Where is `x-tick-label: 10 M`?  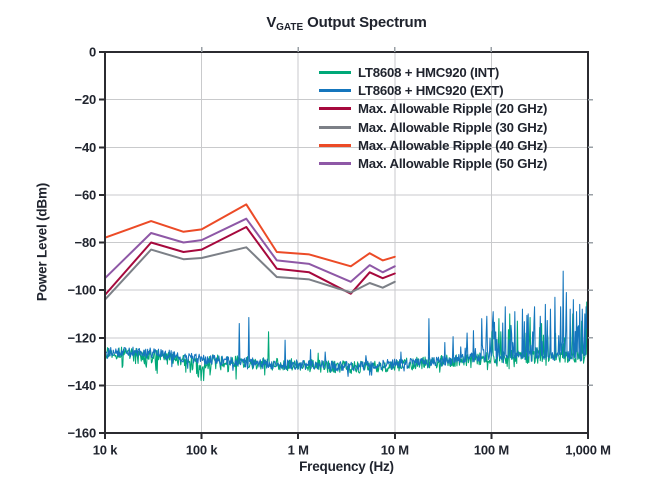 x-tick-label: 10 M is located at coordinates (395, 450).